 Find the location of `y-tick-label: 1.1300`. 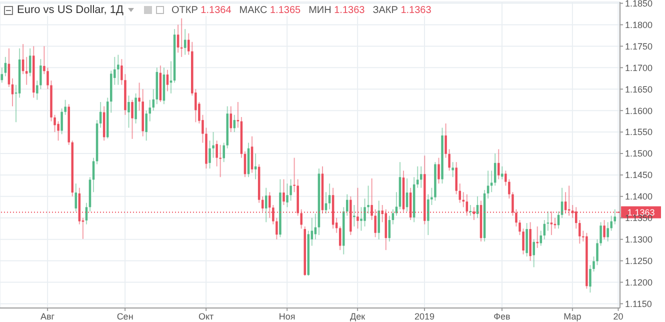

y-tick-label: 1.1300 is located at coordinates (639, 239).